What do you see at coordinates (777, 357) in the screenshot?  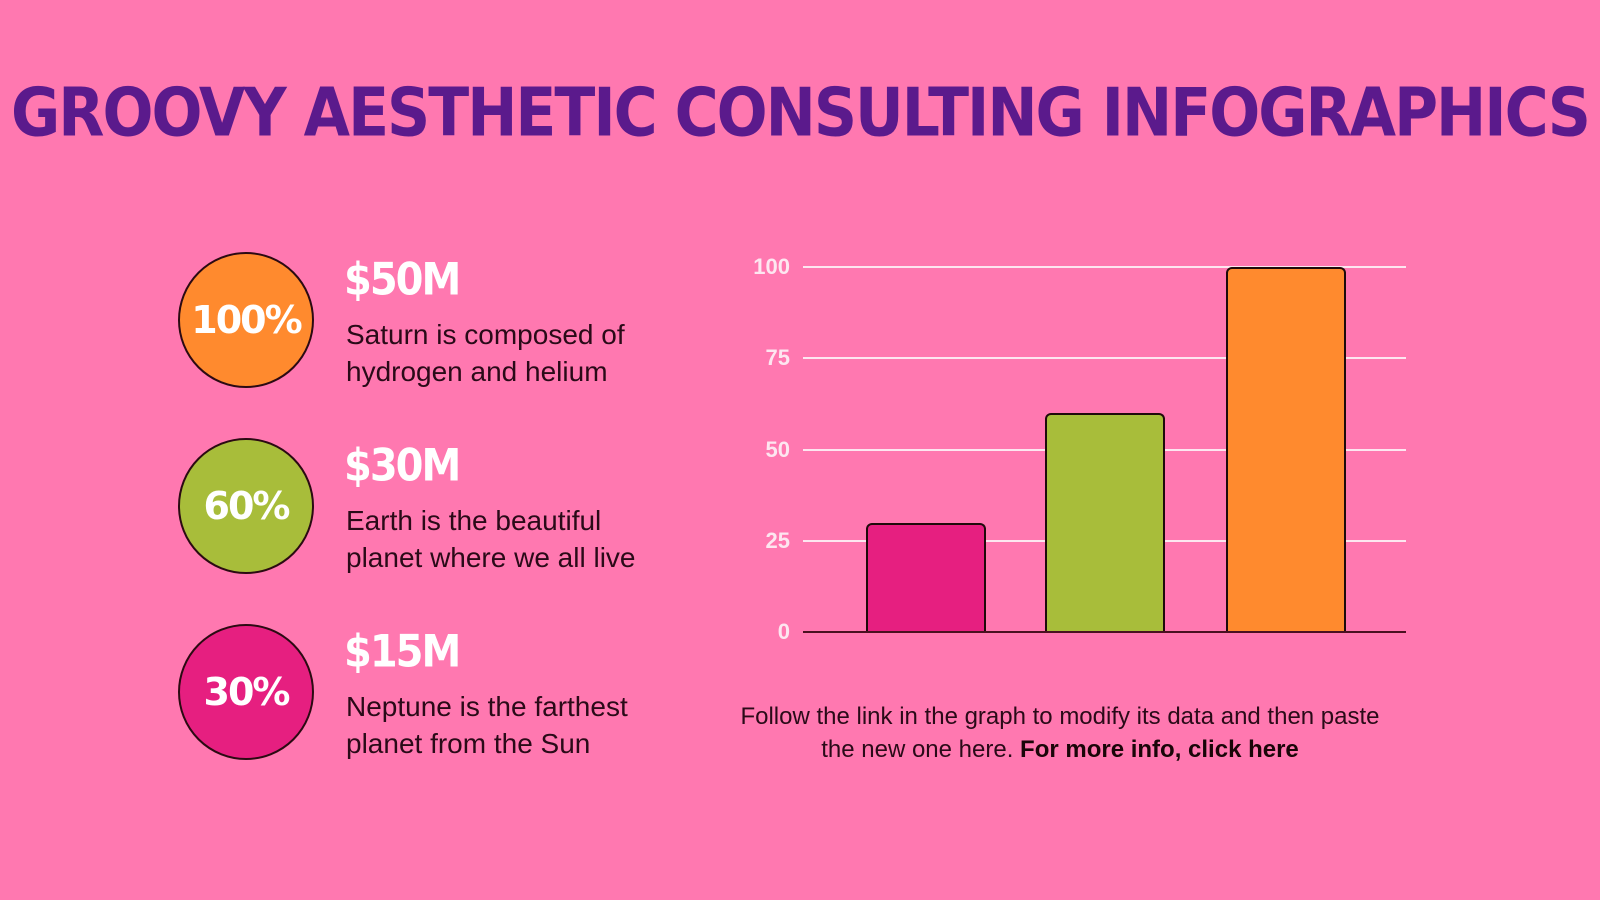 I see `y-tick-label: 75` at bounding box center [777, 357].